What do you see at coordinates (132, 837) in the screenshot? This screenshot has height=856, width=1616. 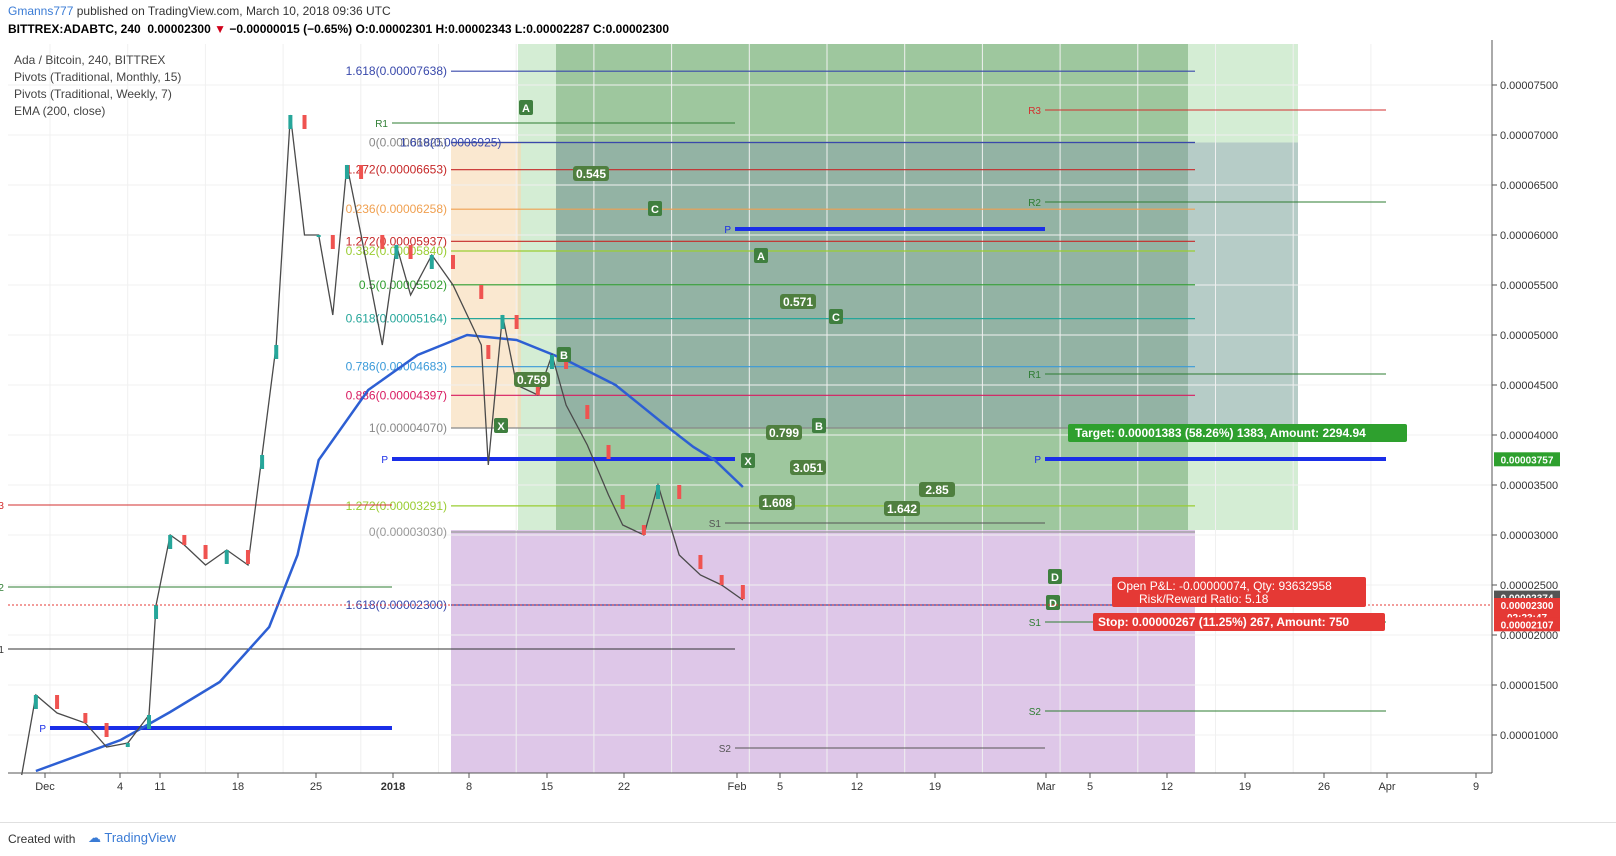 I see `tradingview-logo-link: ☁ TradingView` at bounding box center [132, 837].